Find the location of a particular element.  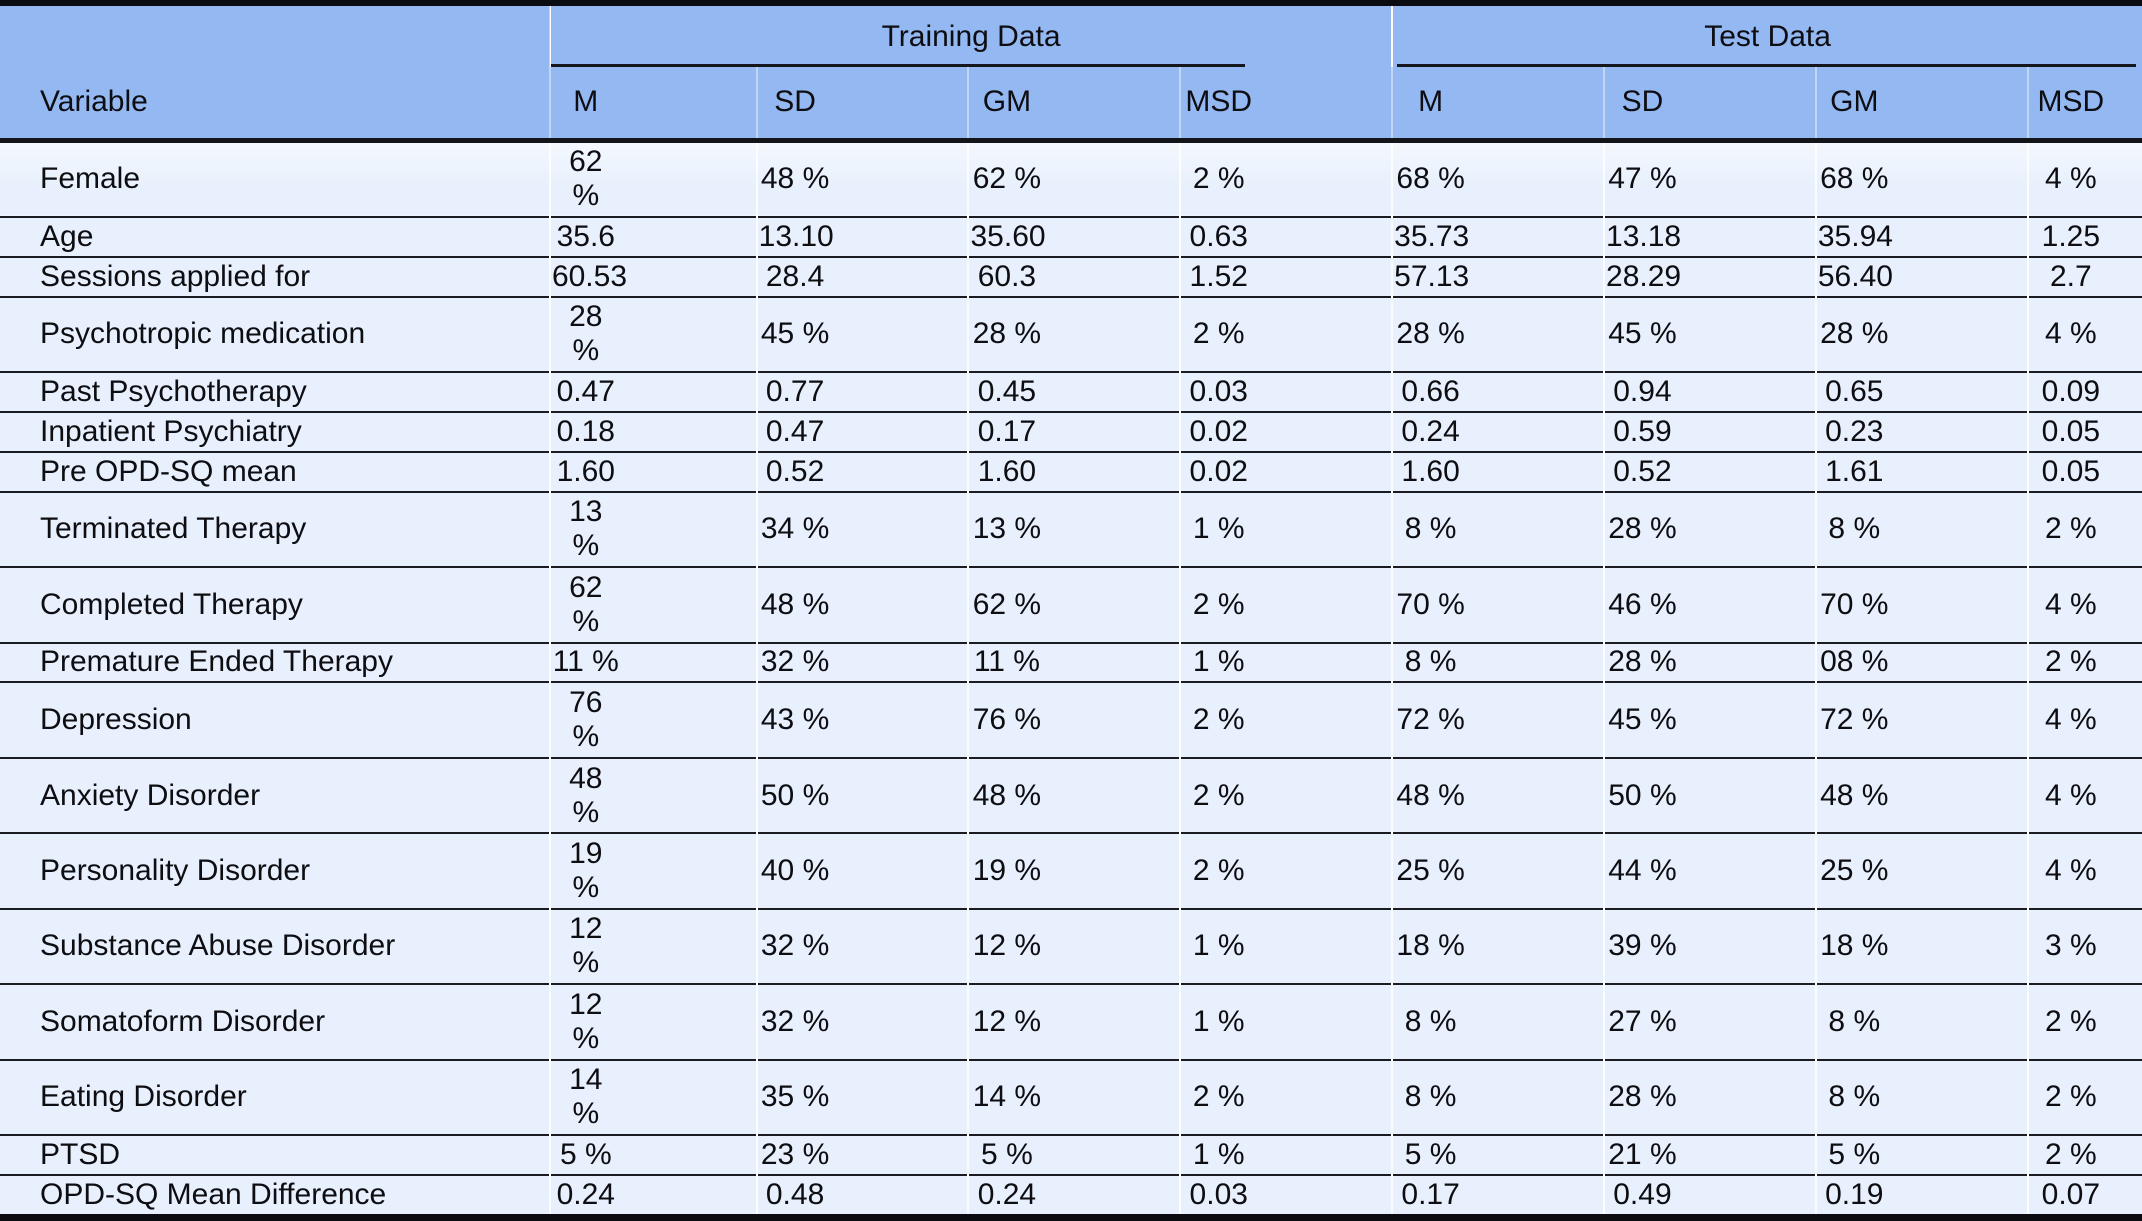

variable-cell: Inpatient Psychiatry is located at coordinates (275, 431).